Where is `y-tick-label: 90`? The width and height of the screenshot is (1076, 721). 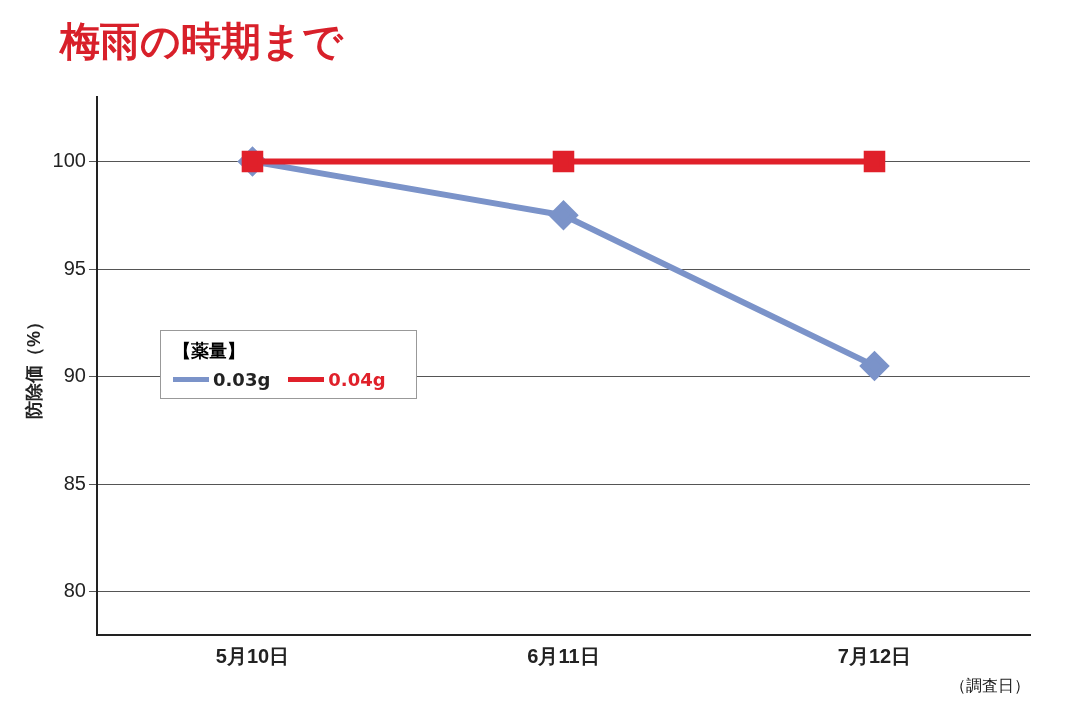 y-tick-label: 90 is located at coordinates (74, 375).